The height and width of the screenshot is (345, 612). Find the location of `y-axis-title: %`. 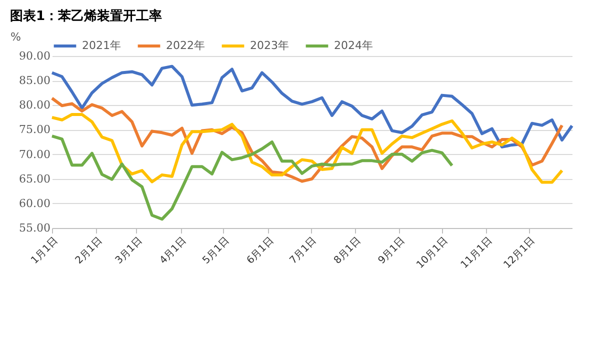

y-axis-title: % is located at coordinates (15, 37).